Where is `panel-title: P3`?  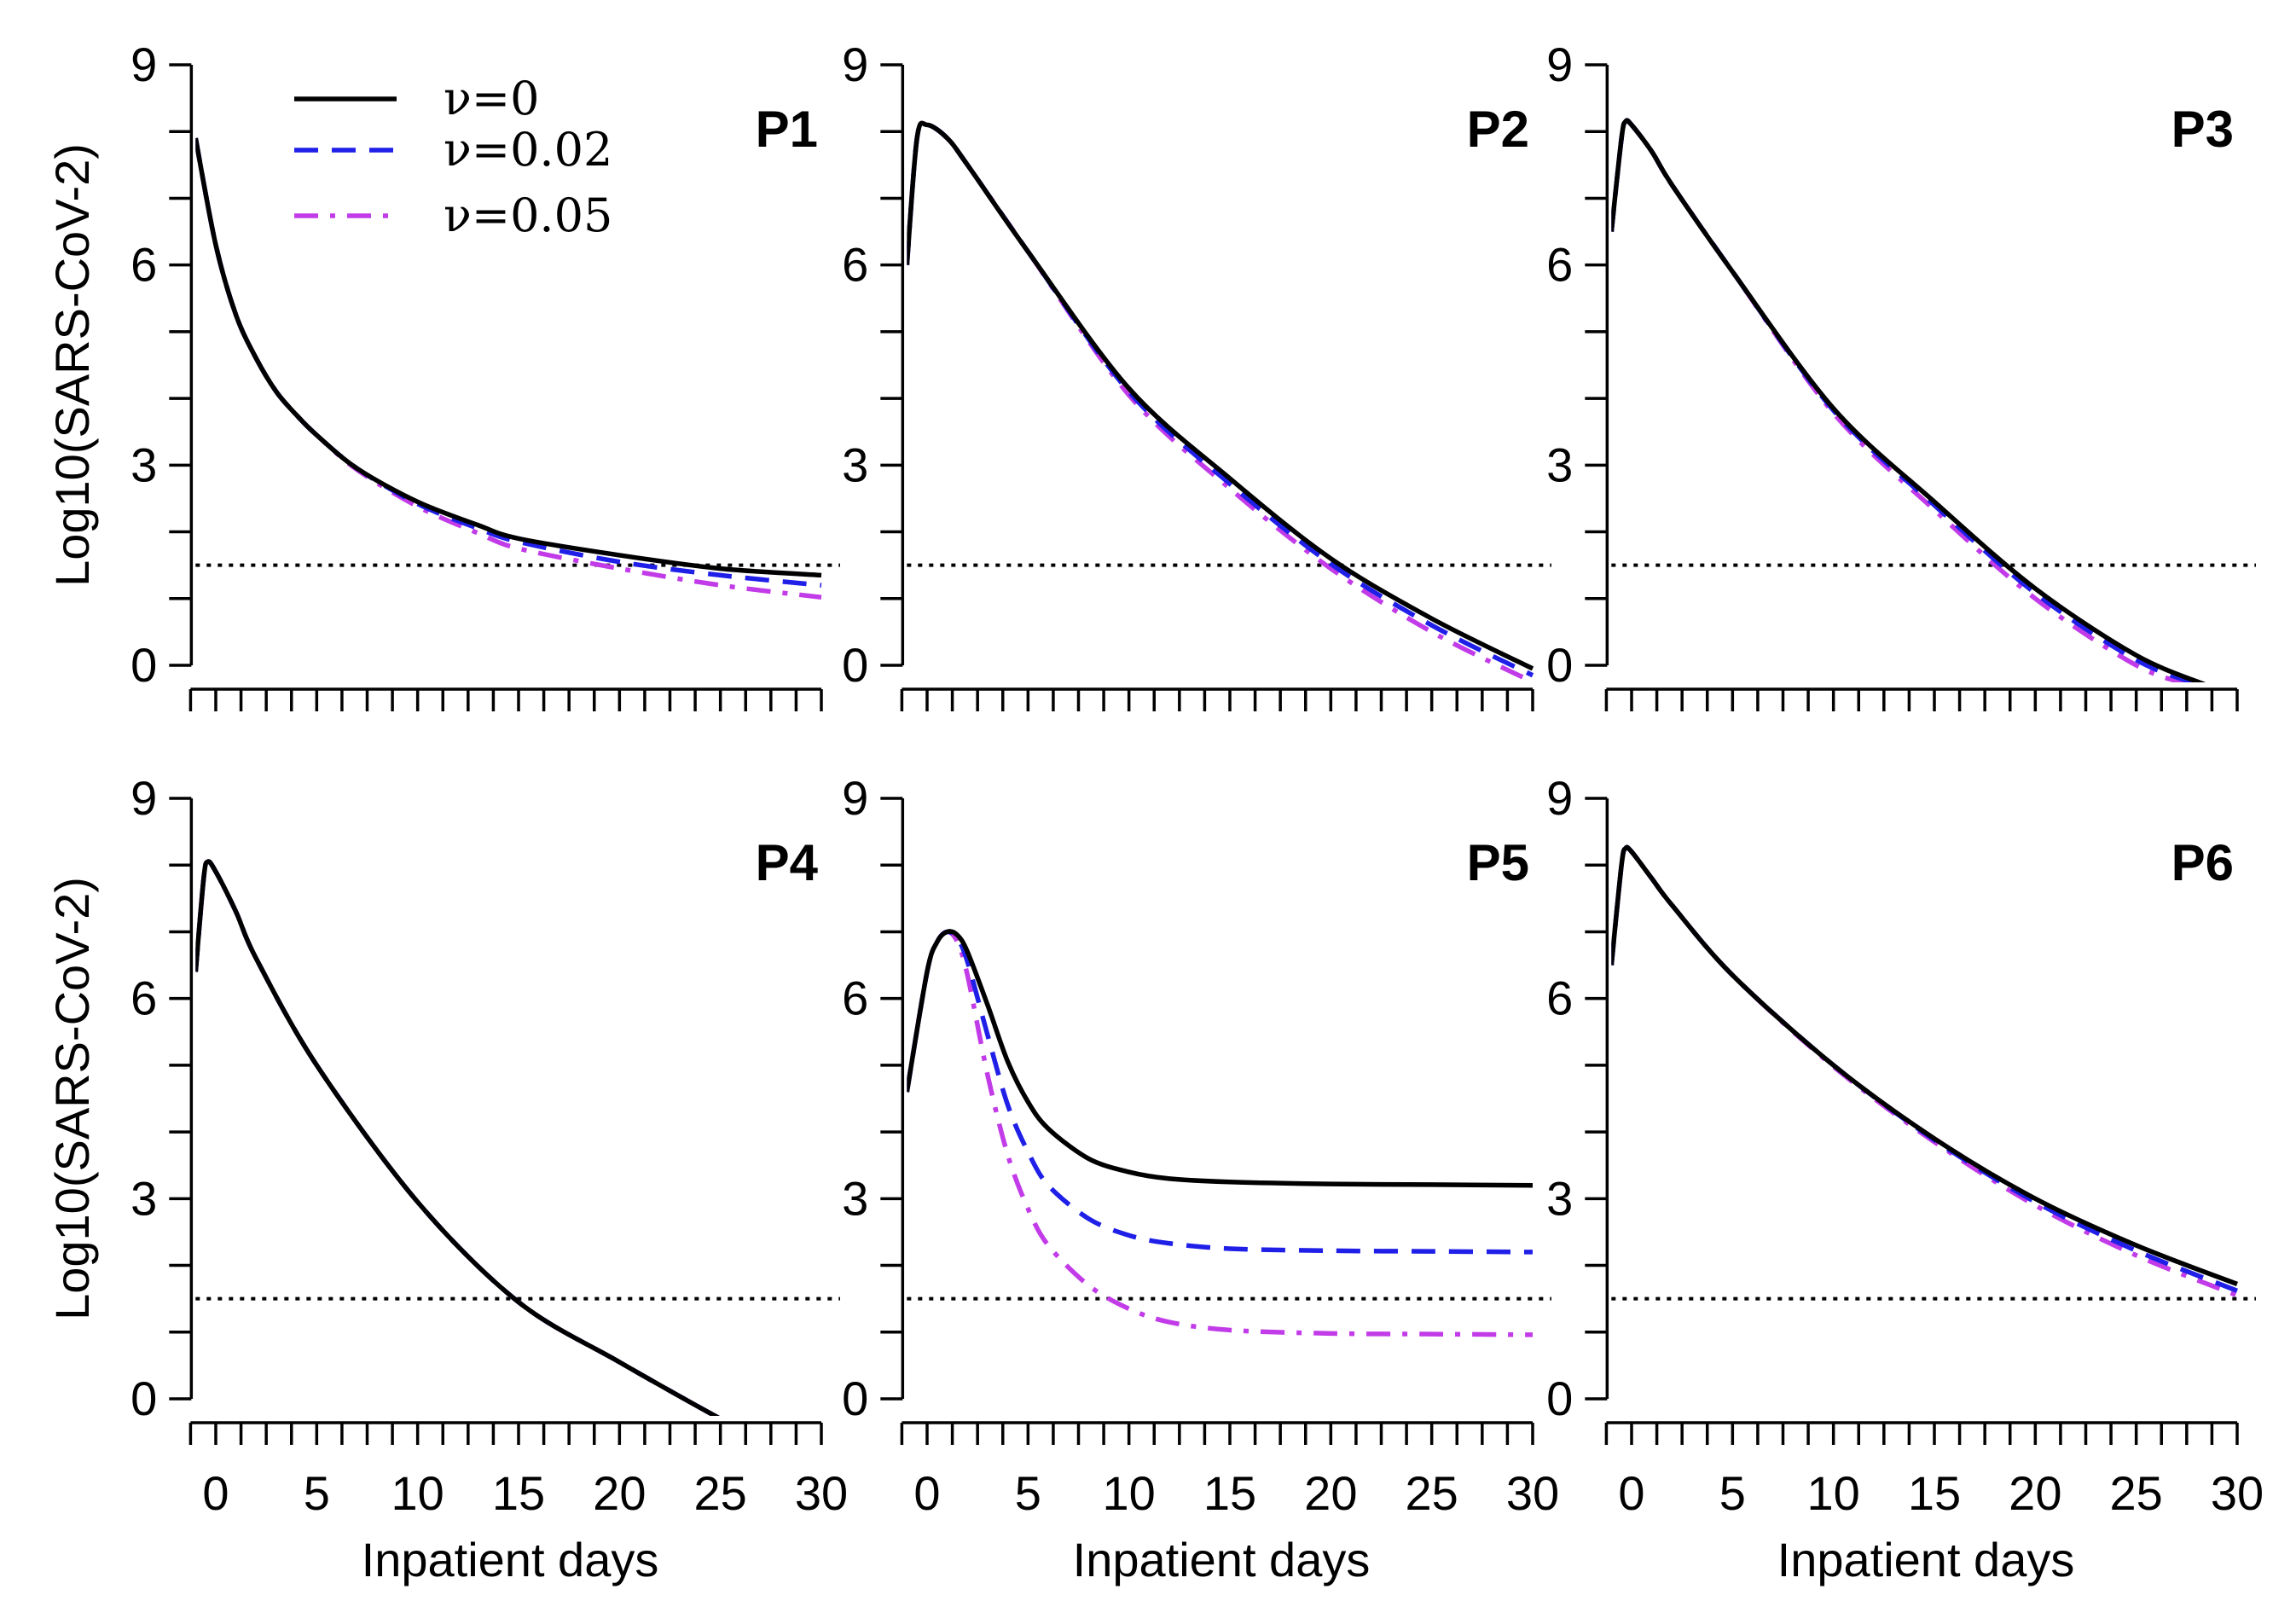 panel-title: P3 is located at coordinates (2202, 129).